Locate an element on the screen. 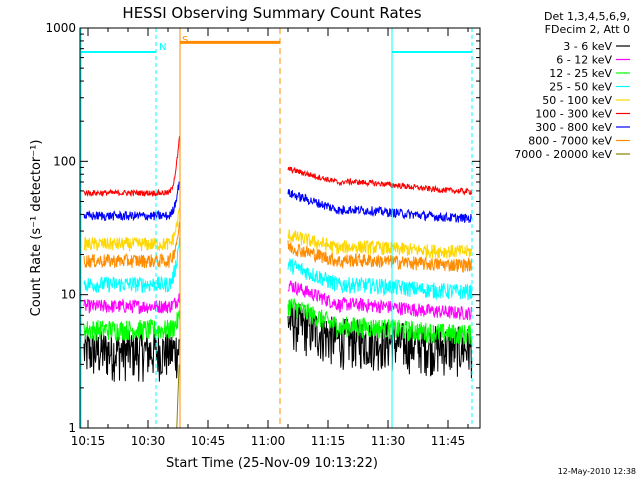 This screenshot has height=480, width=640. legend-entry-label: 7000 - 20000 keV is located at coordinates (563, 154).